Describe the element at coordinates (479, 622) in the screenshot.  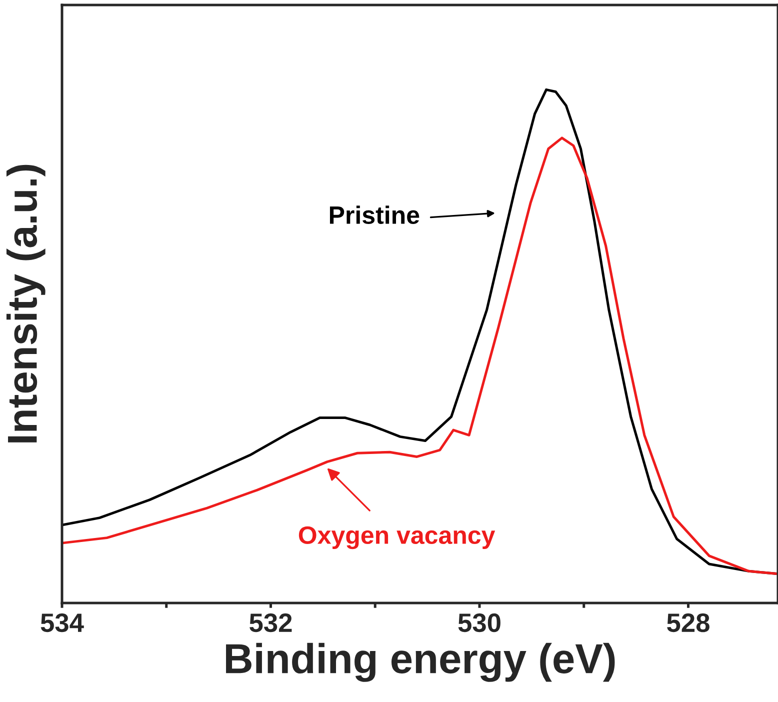
I see `x-tick-label: 530` at that location.